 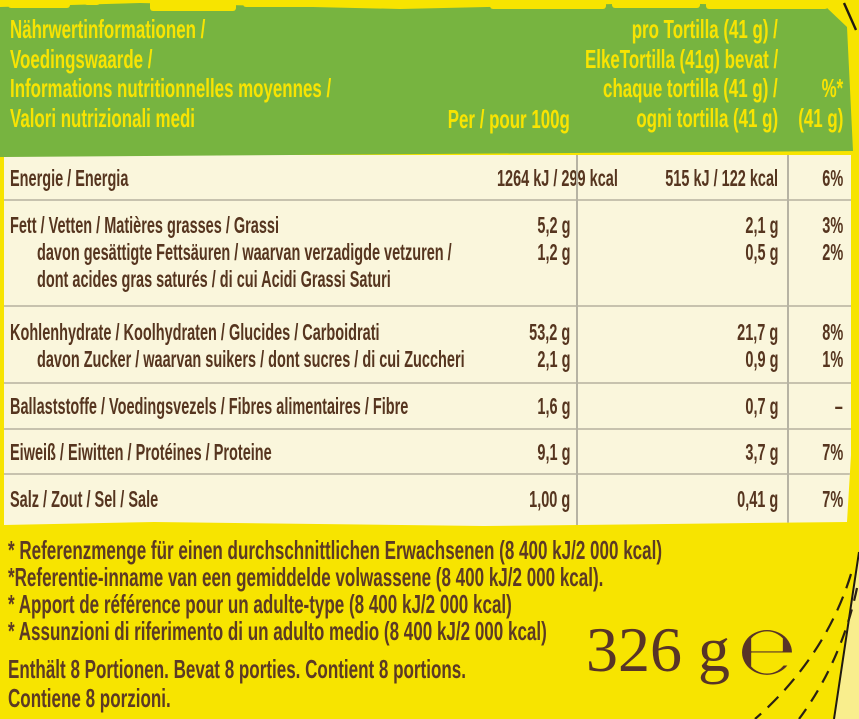 What do you see at coordinates (218, 178) in the screenshot?
I see `nutrient-label-line: Energie / Energia` at bounding box center [218, 178].